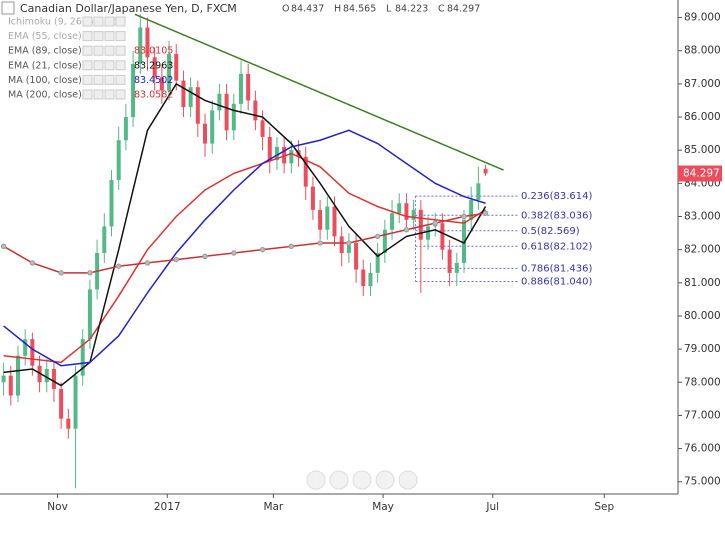 Image resolution: width=725 pixels, height=543 pixels. Describe the element at coordinates (45, 95) in the screenshot. I see `legend-name: MA (200, close)` at that location.